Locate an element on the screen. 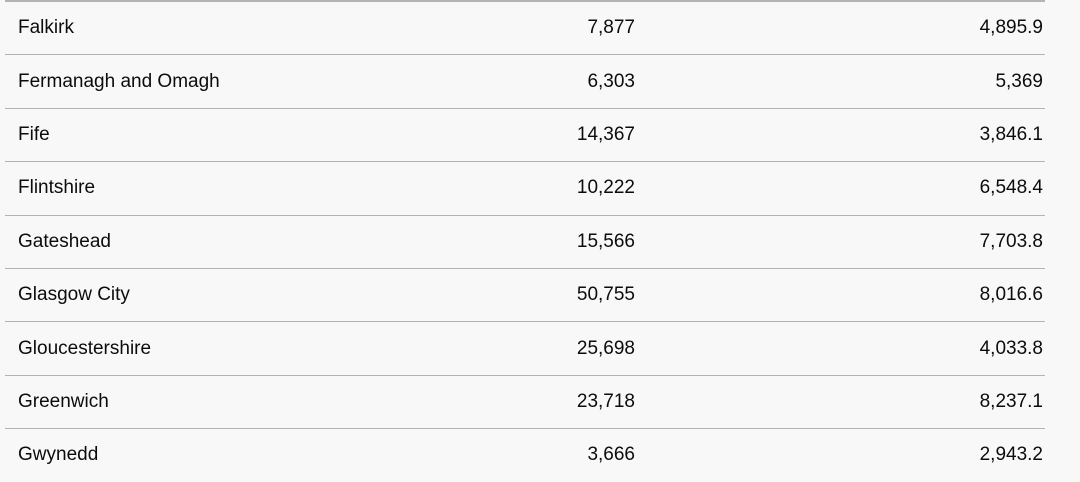 The width and height of the screenshot is (1080, 482). rate-cell: 4,895.9 is located at coordinates (840, 28).